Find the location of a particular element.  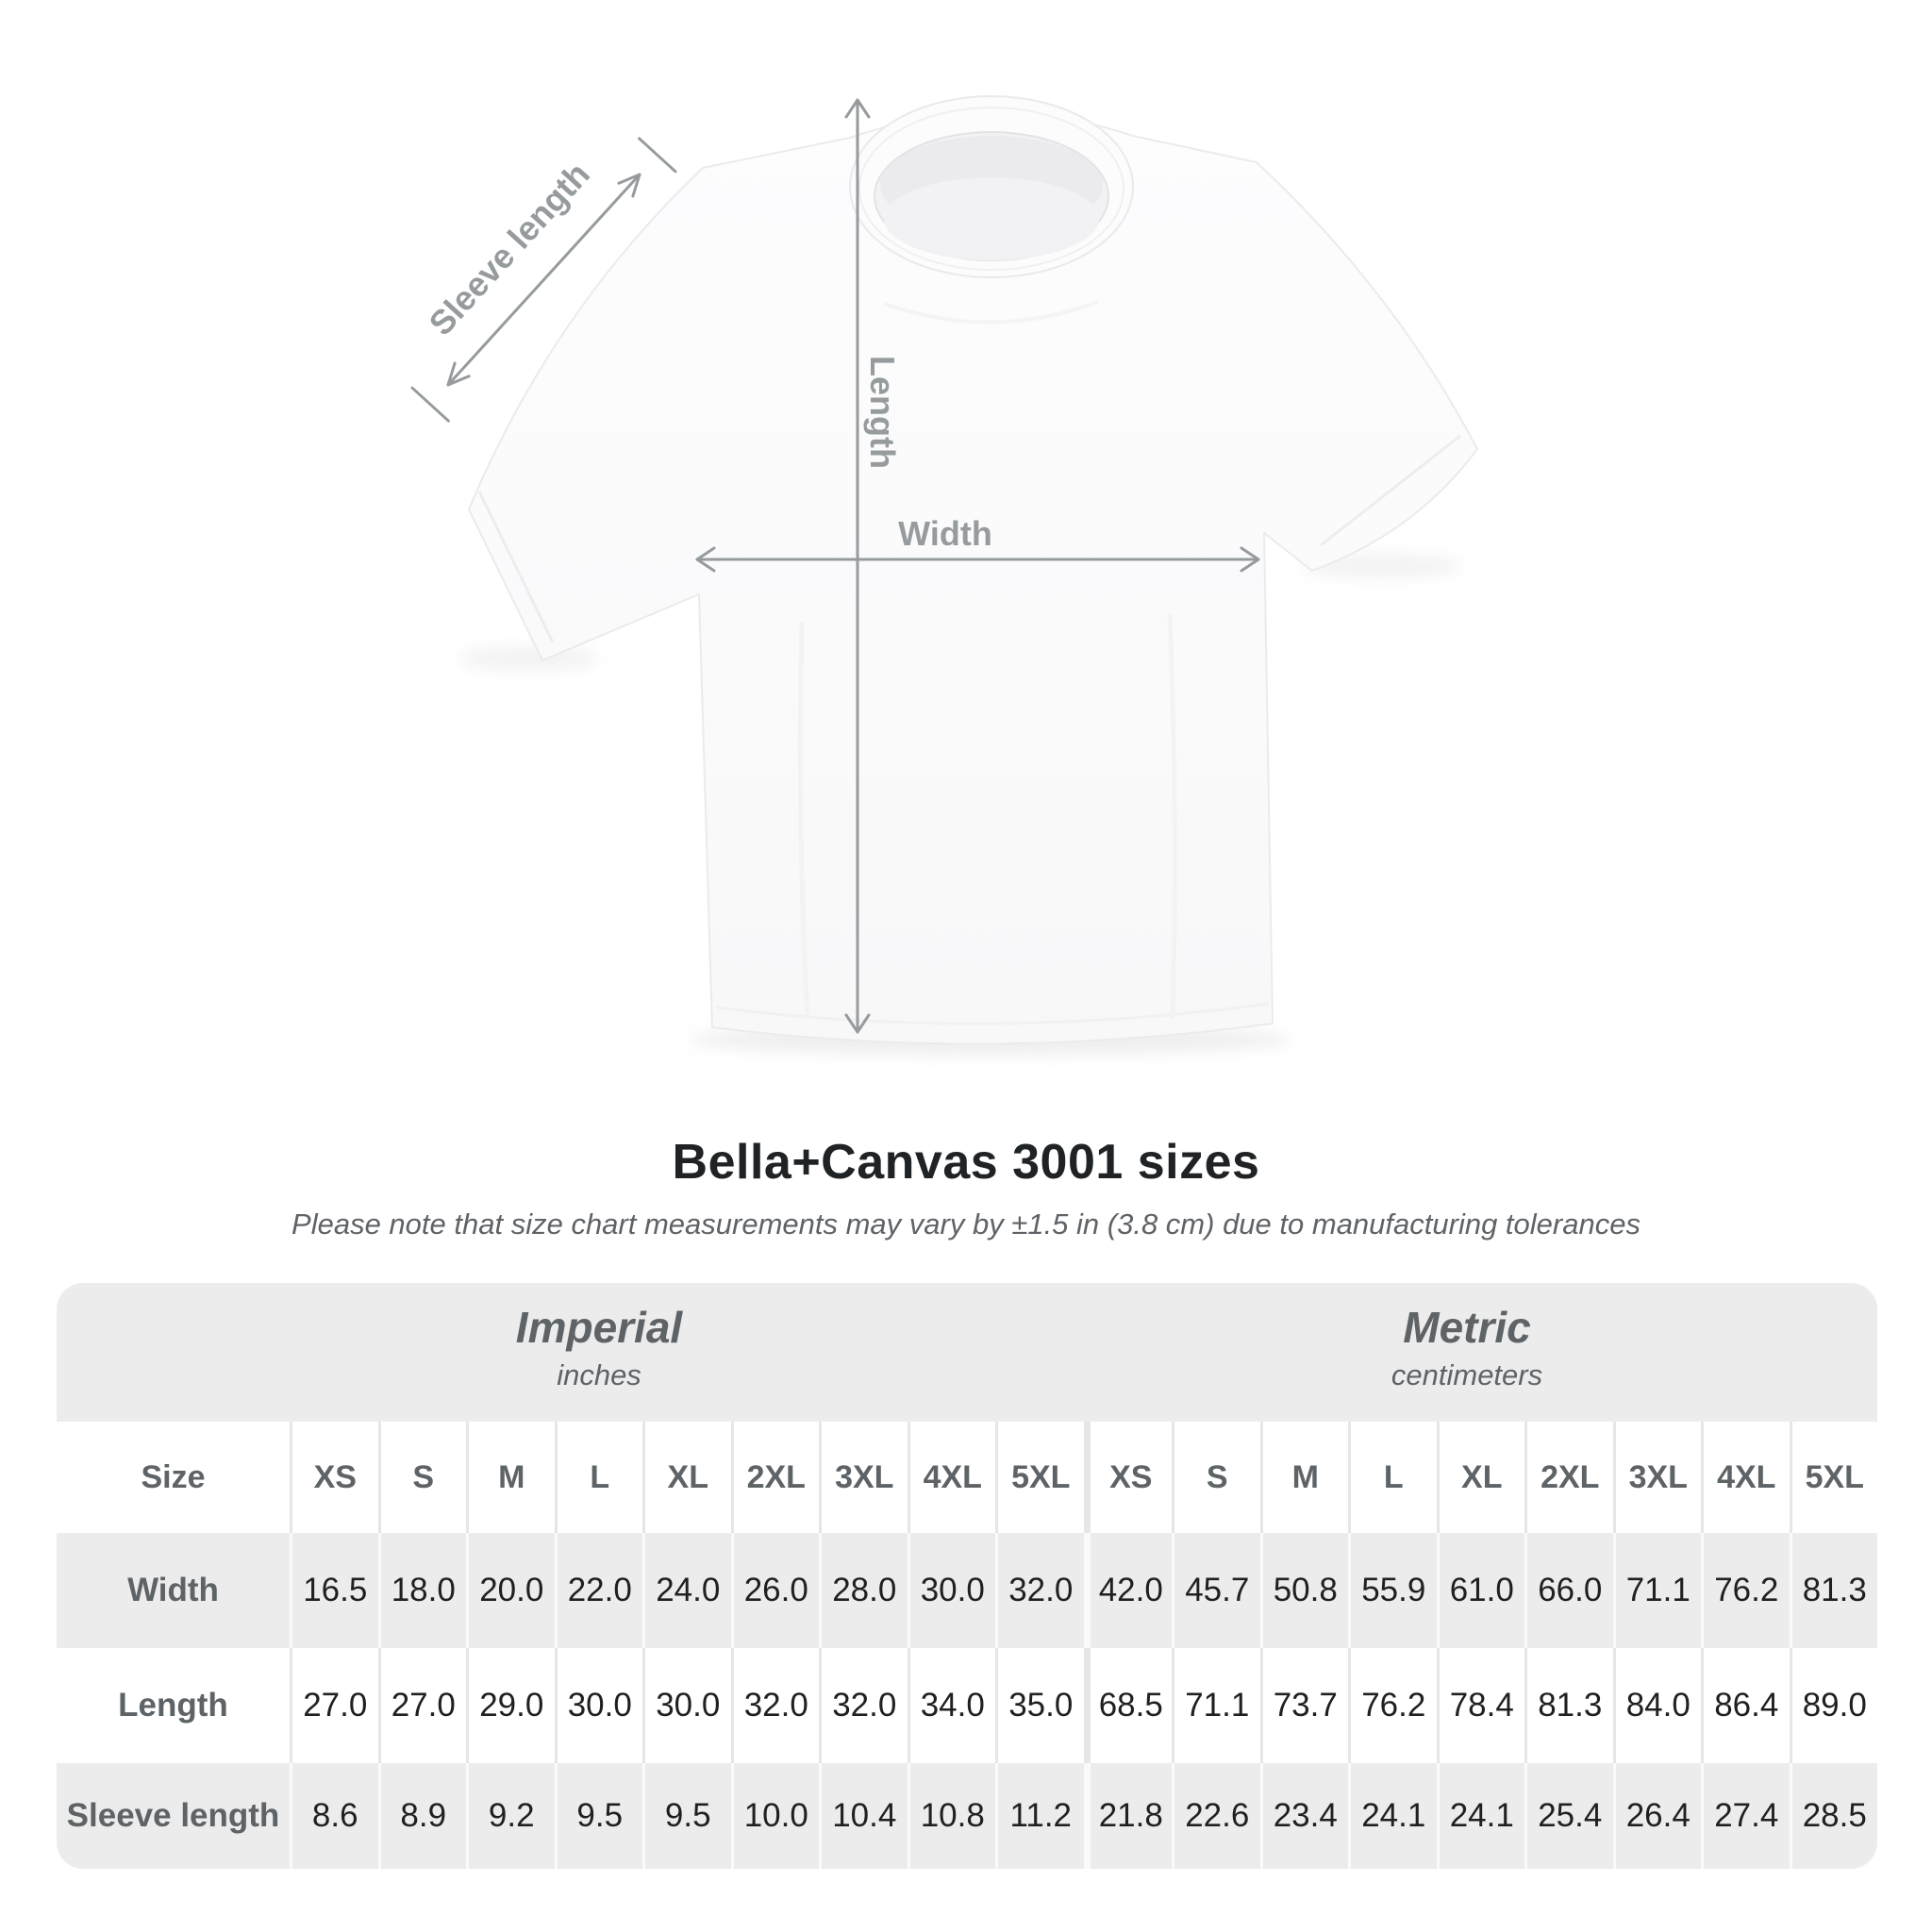

value-cell: 23.4 is located at coordinates (1304, 1816).